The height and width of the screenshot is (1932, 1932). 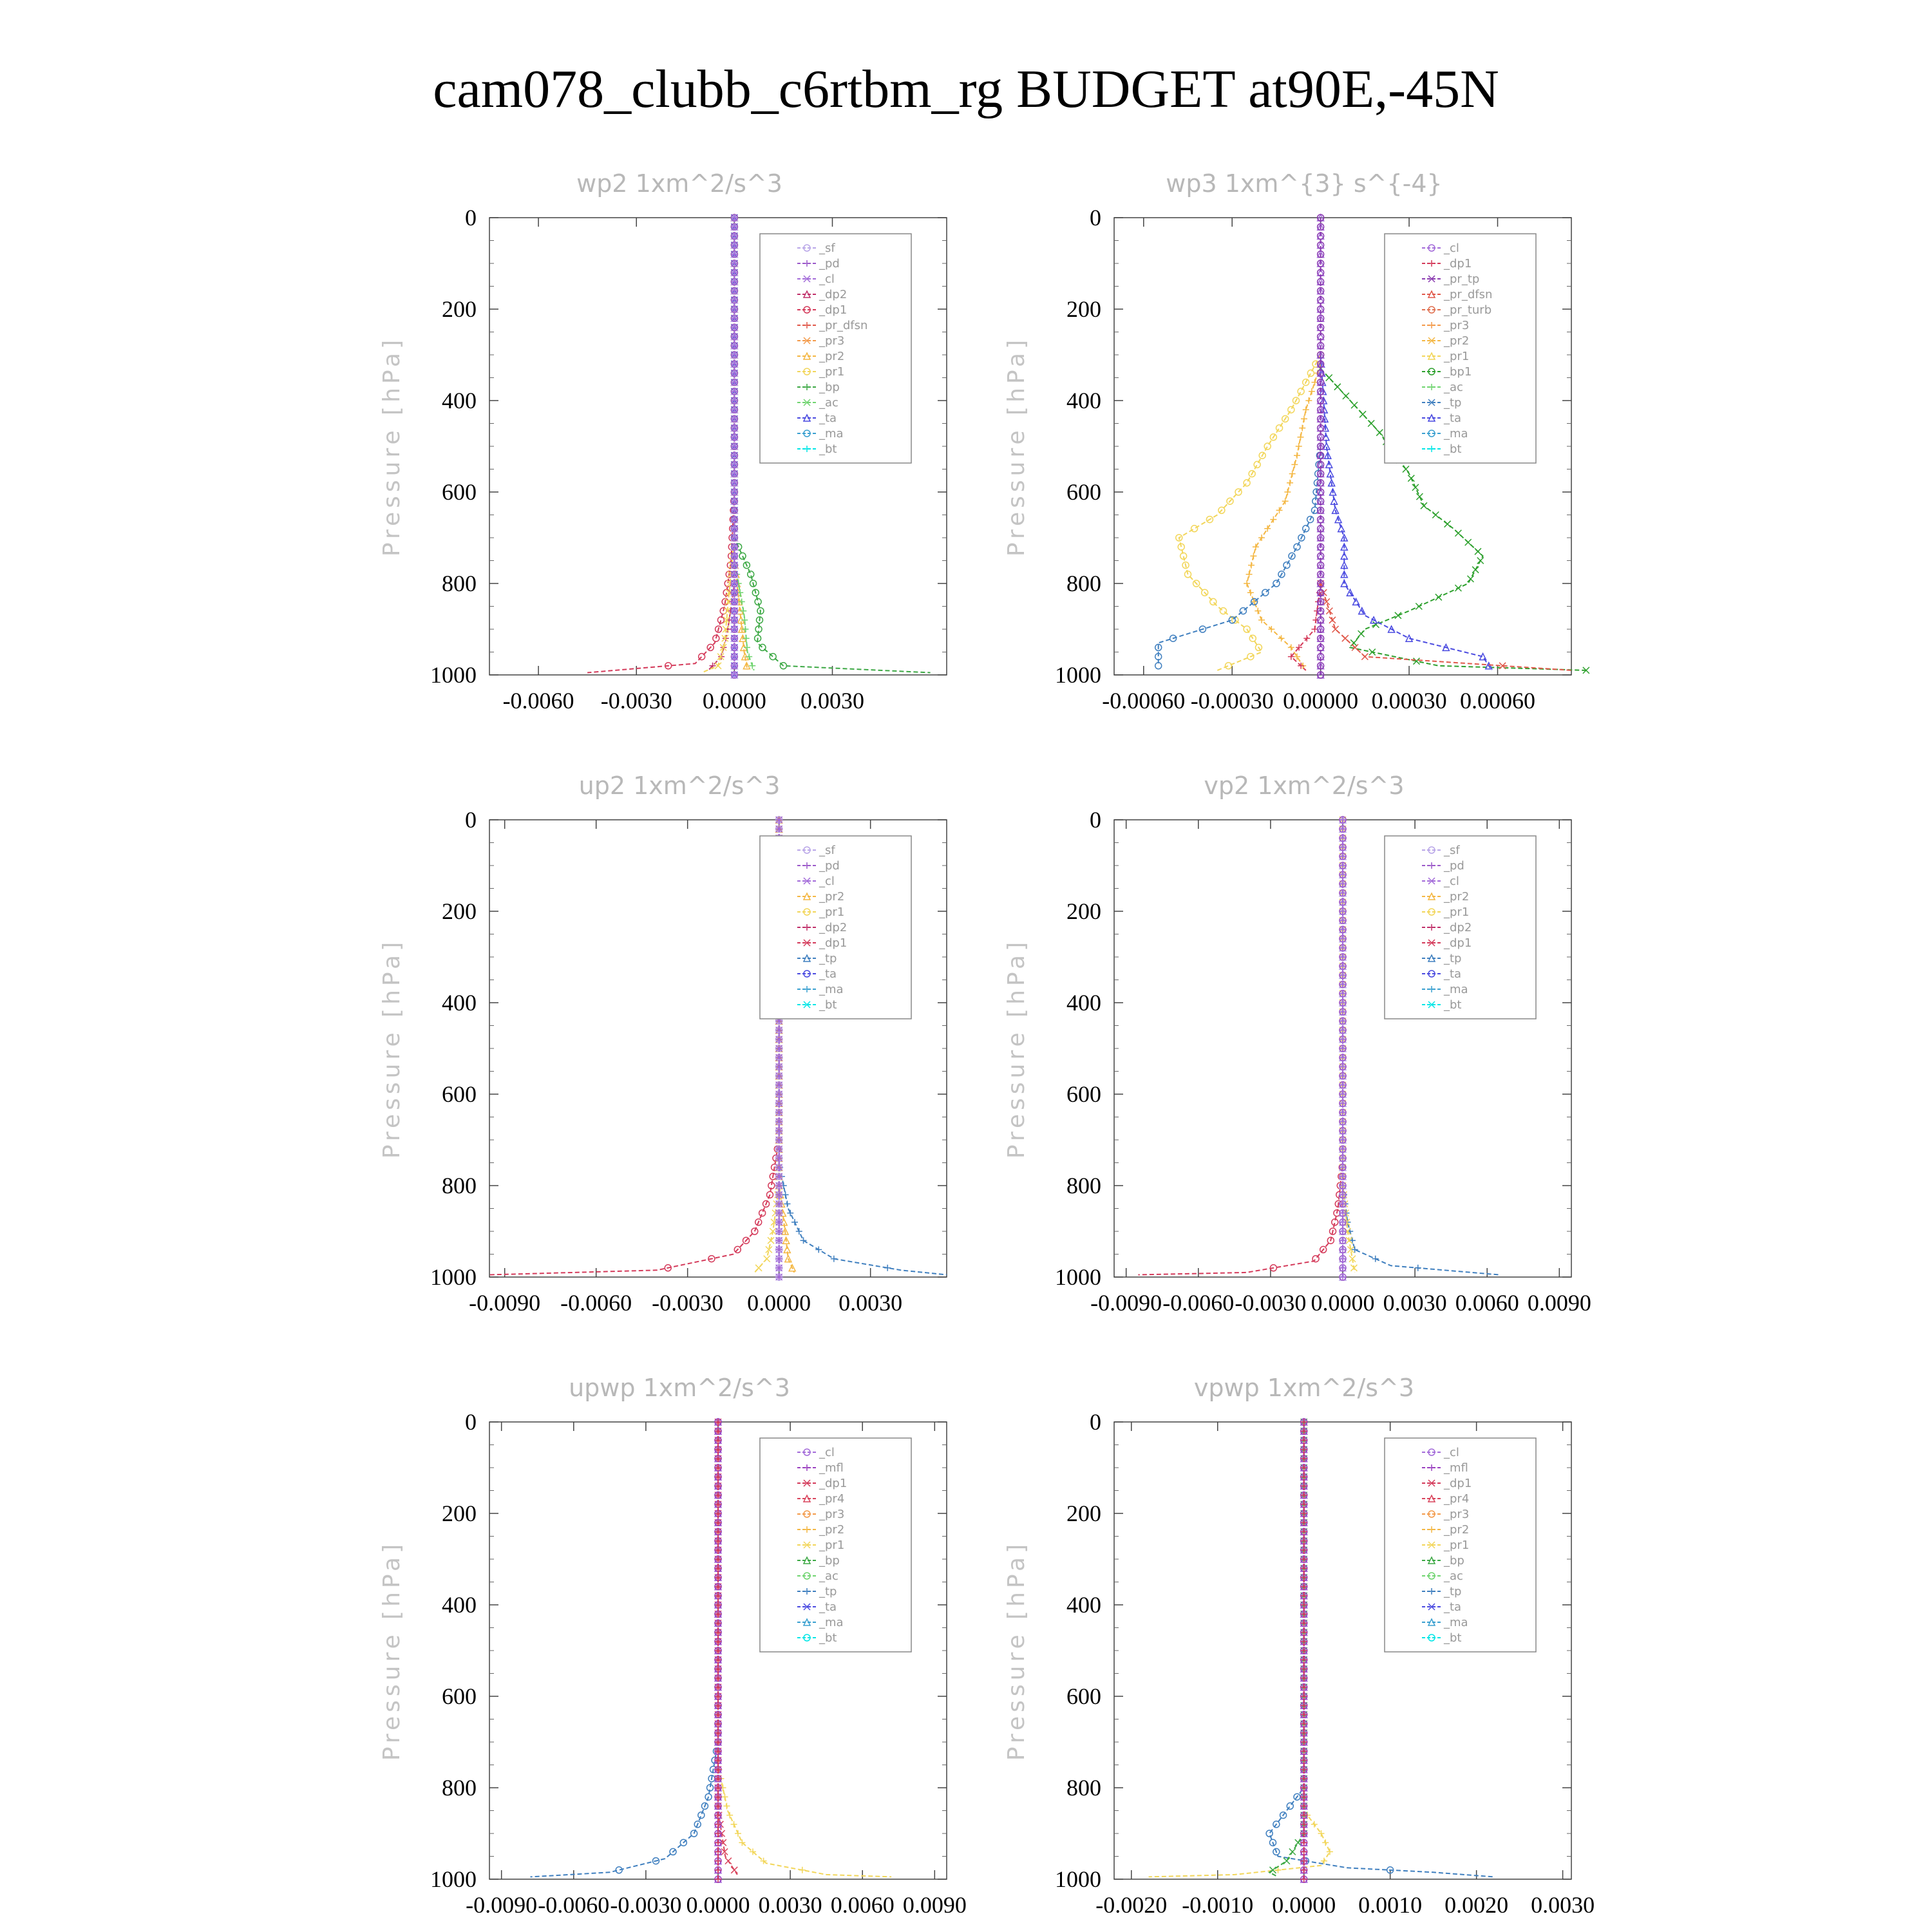 What do you see at coordinates (1451, 1452) in the screenshot?
I see `legend-label: _cl` at bounding box center [1451, 1452].